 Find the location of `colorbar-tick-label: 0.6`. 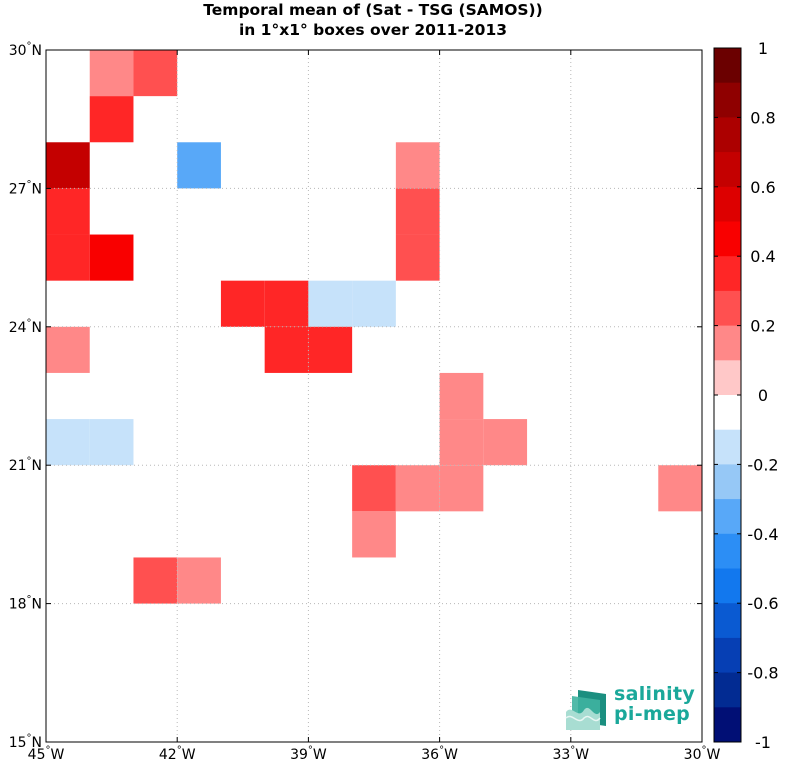

colorbar-tick-label: 0.6 is located at coordinates (762, 187).